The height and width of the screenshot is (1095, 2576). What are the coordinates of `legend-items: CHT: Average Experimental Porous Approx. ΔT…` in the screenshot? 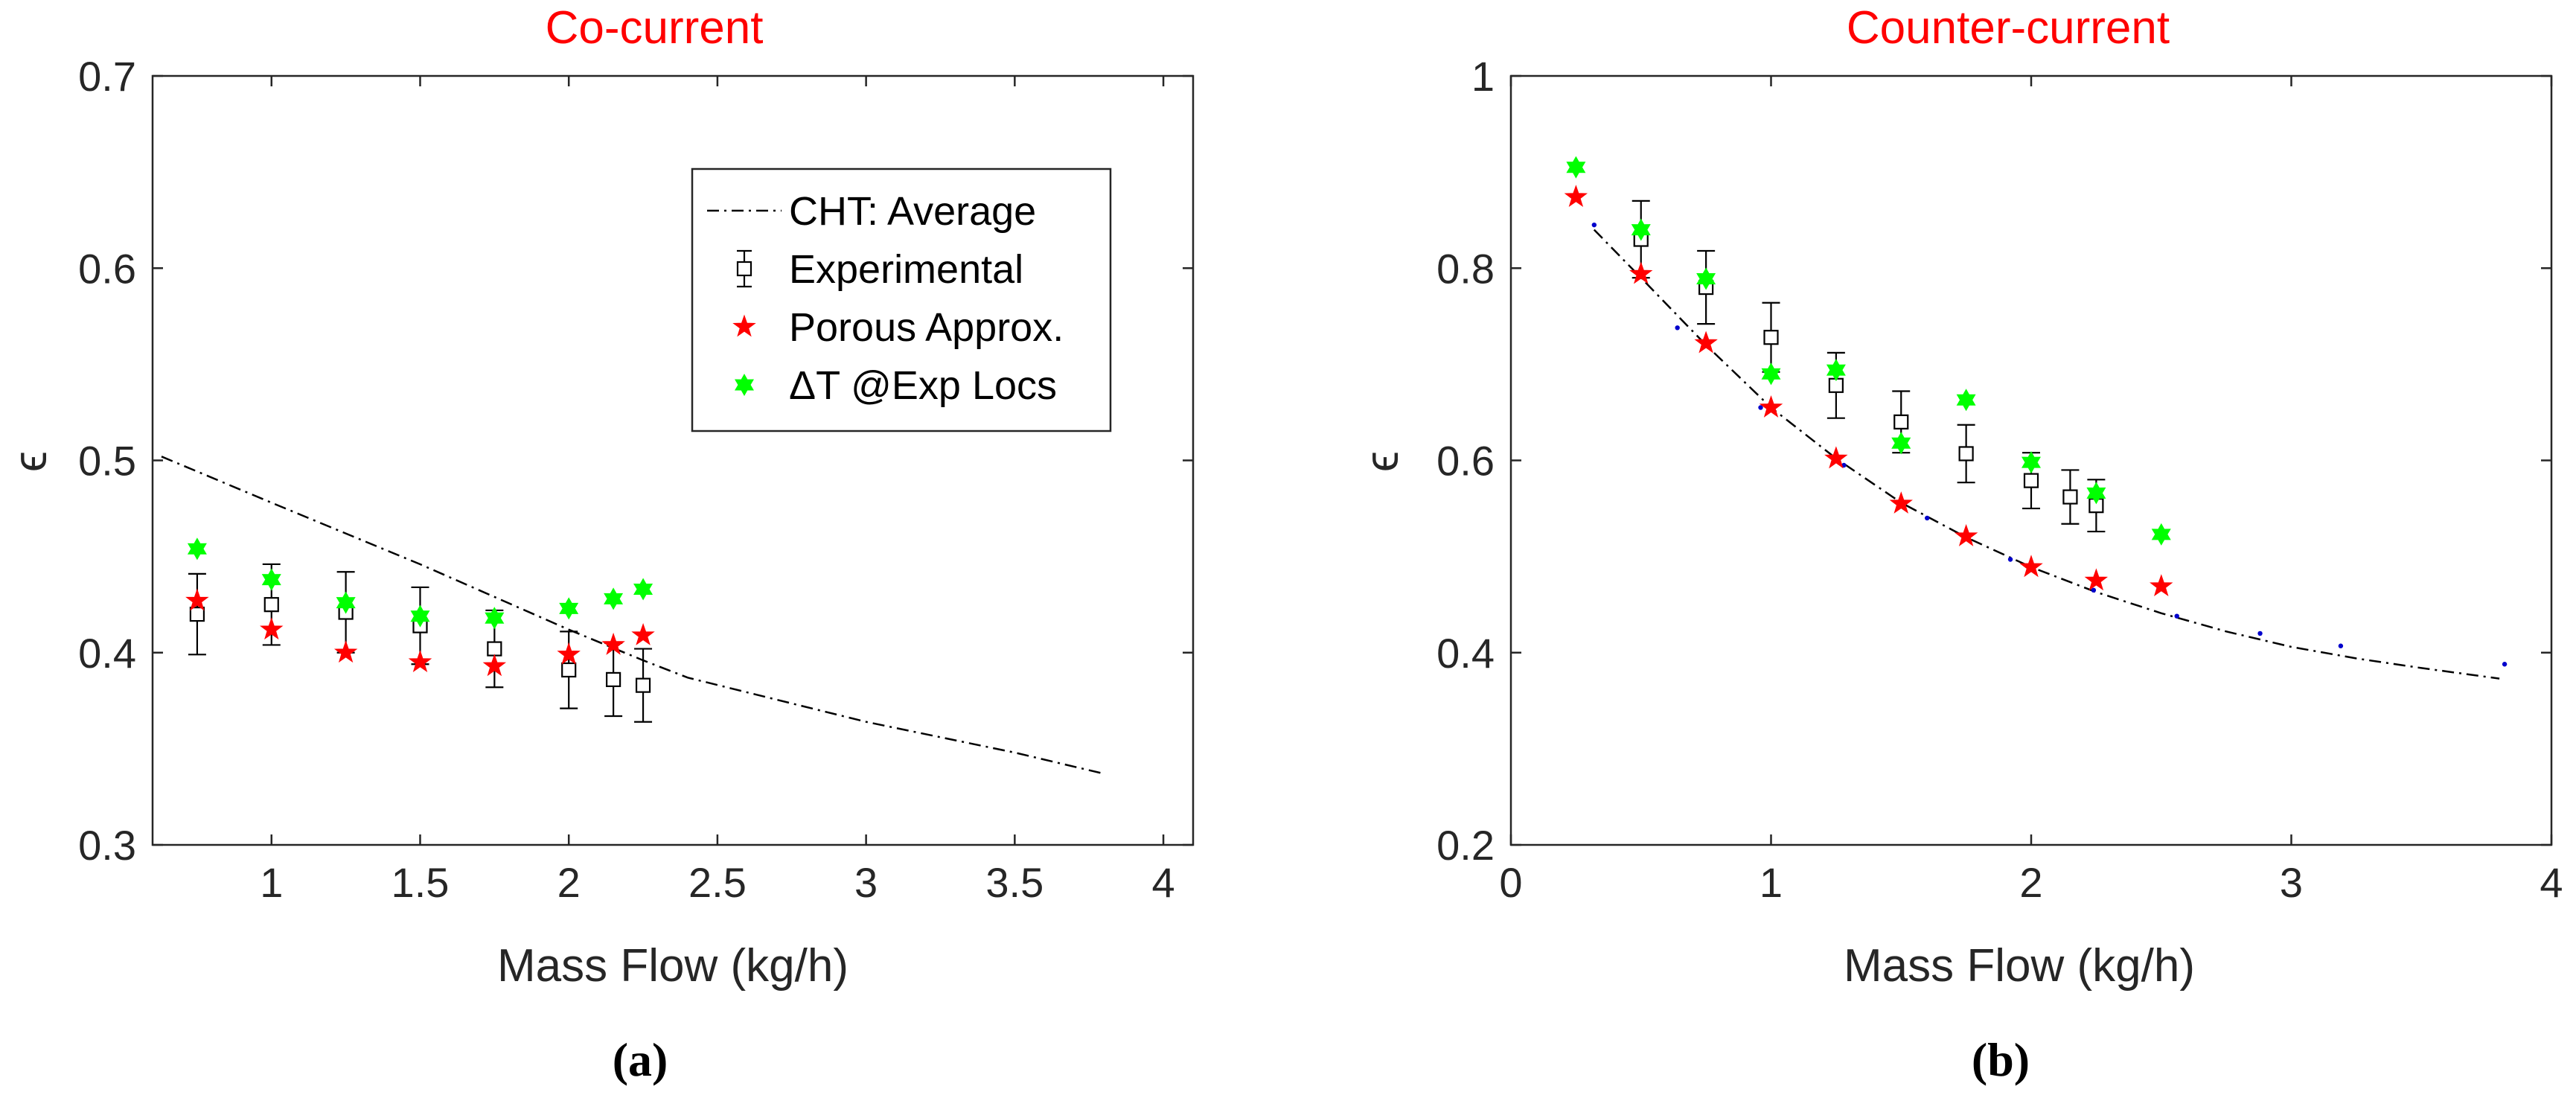 It's located at (886, 298).